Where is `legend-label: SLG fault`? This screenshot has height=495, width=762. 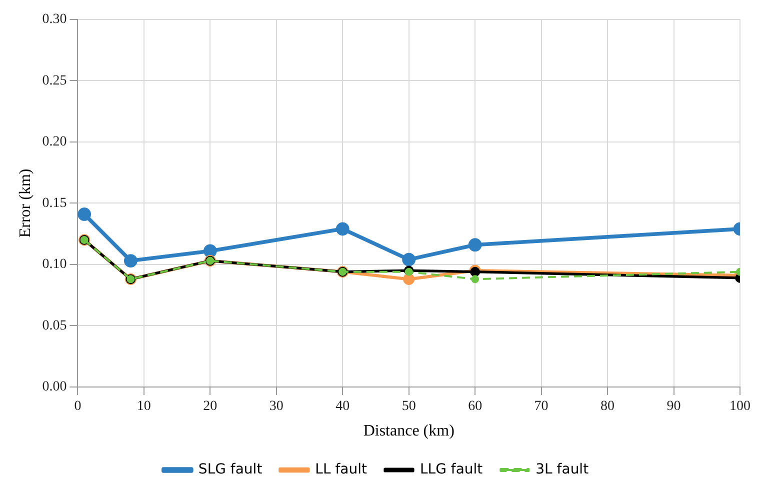 legend-label: SLG fault is located at coordinates (230, 470).